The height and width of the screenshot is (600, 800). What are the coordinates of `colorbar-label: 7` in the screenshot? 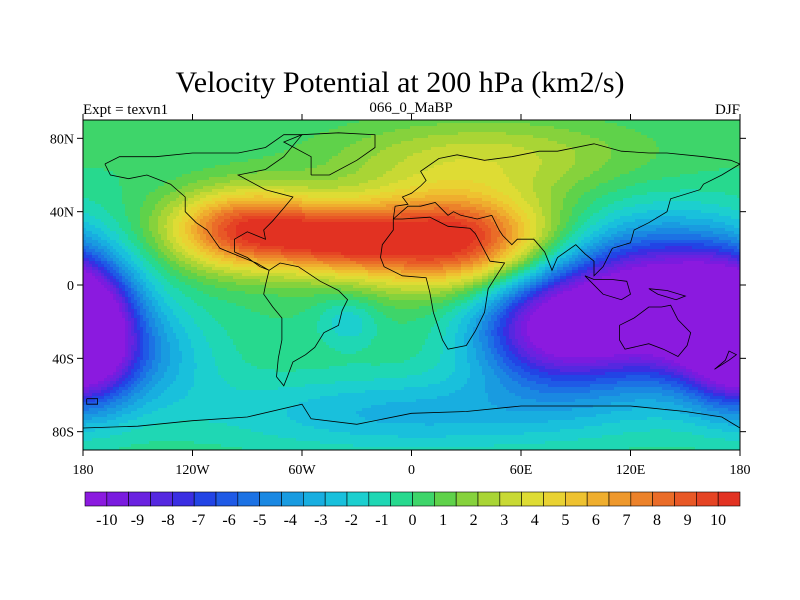 It's located at (626, 520).